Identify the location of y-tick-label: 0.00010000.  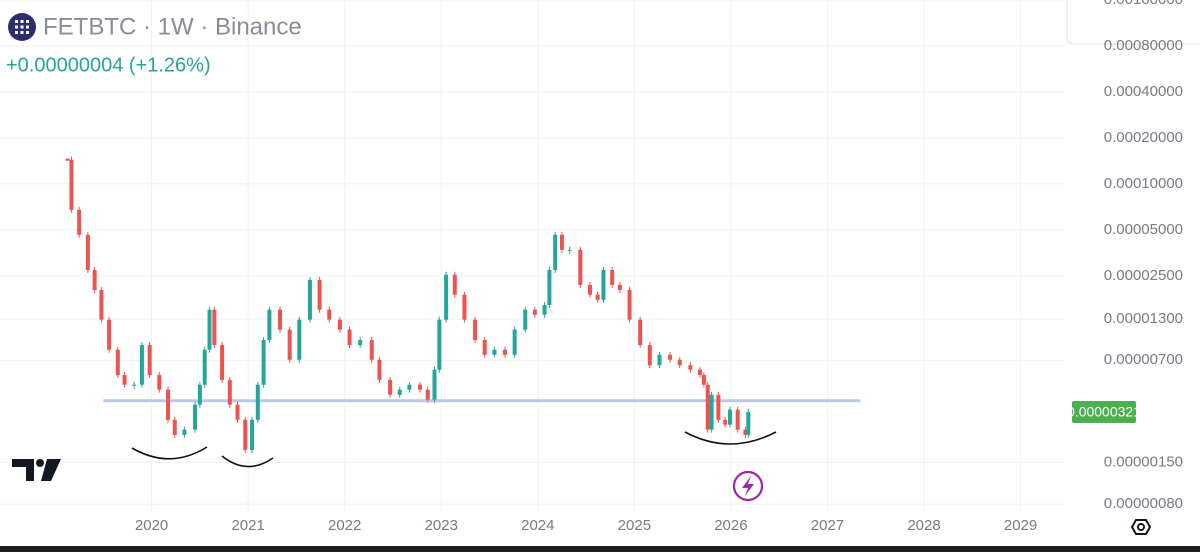
(1143, 183).